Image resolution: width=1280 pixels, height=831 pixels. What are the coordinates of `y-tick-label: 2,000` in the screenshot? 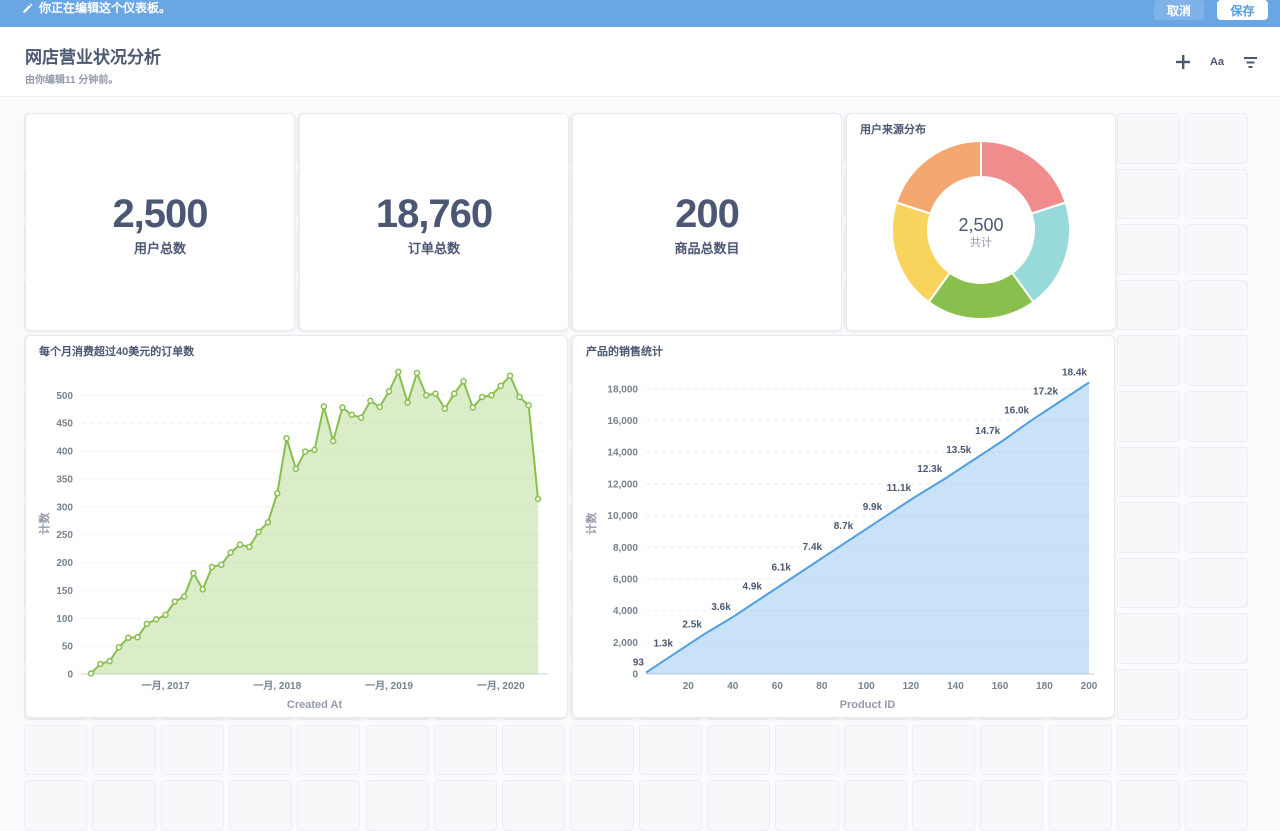 It's located at (625, 643).